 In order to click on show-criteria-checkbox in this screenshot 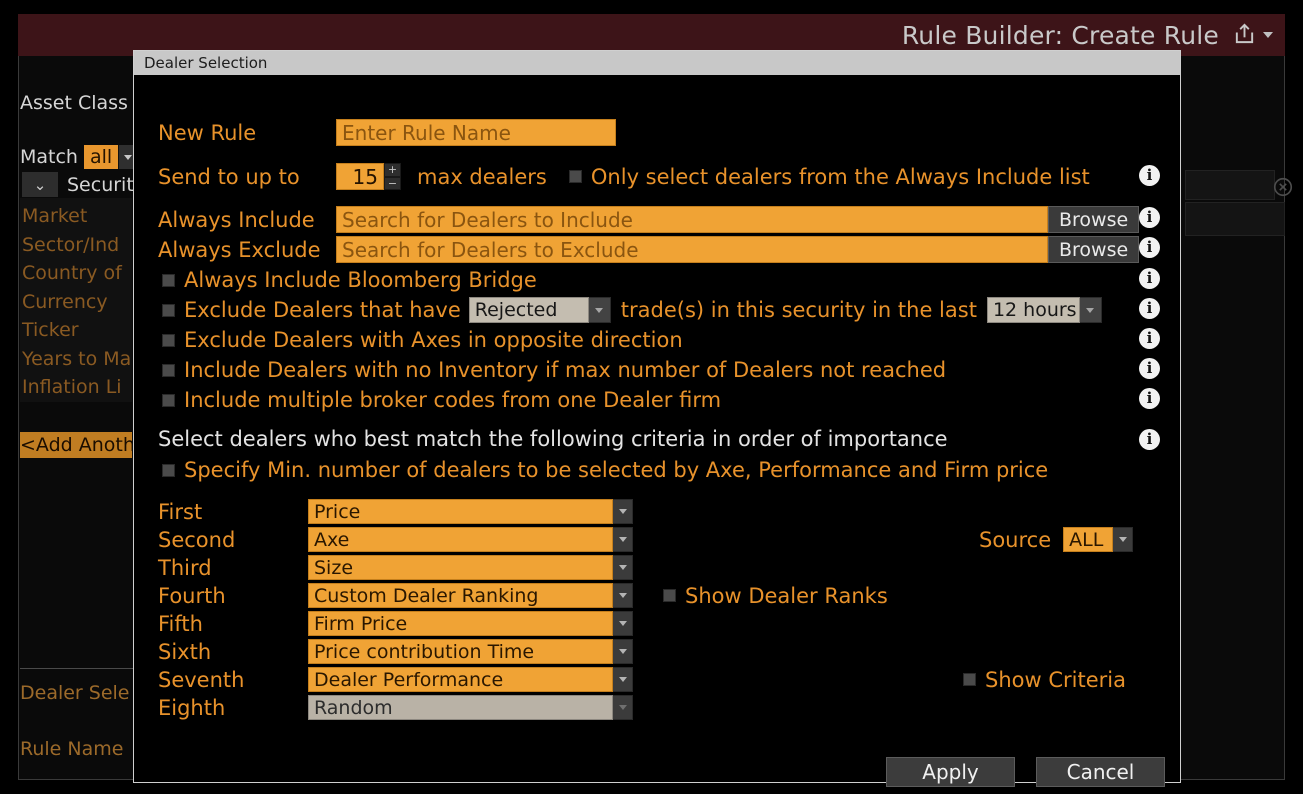, I will do `click(969, 679)`.